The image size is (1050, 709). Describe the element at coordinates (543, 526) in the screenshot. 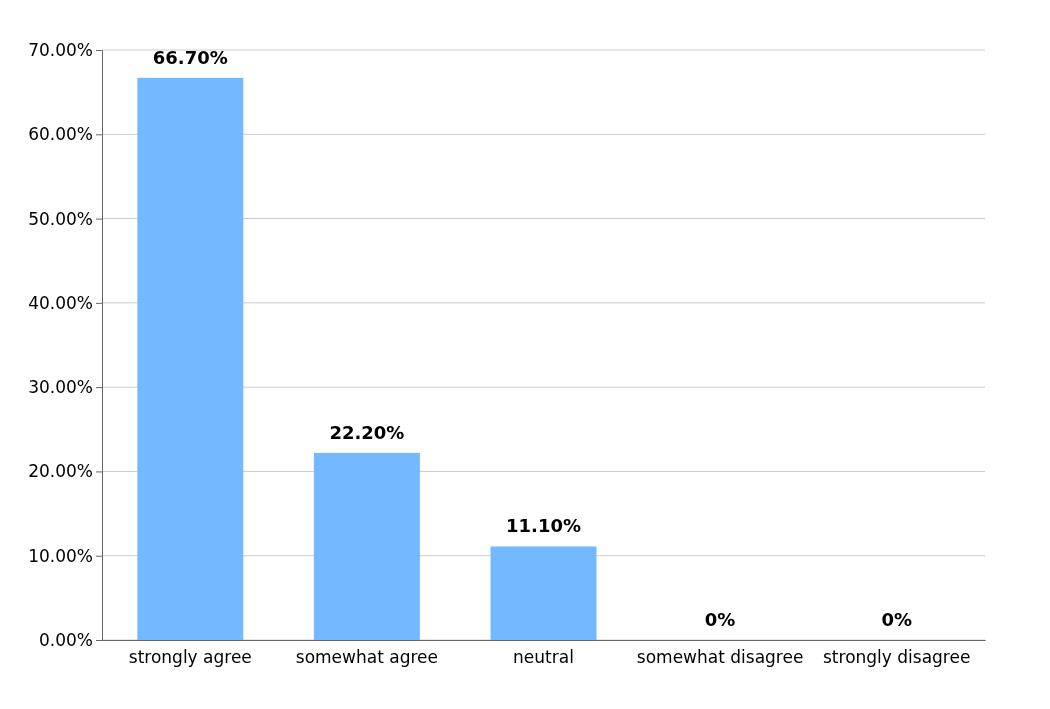

I see `data-label: 11.10%` at that location.